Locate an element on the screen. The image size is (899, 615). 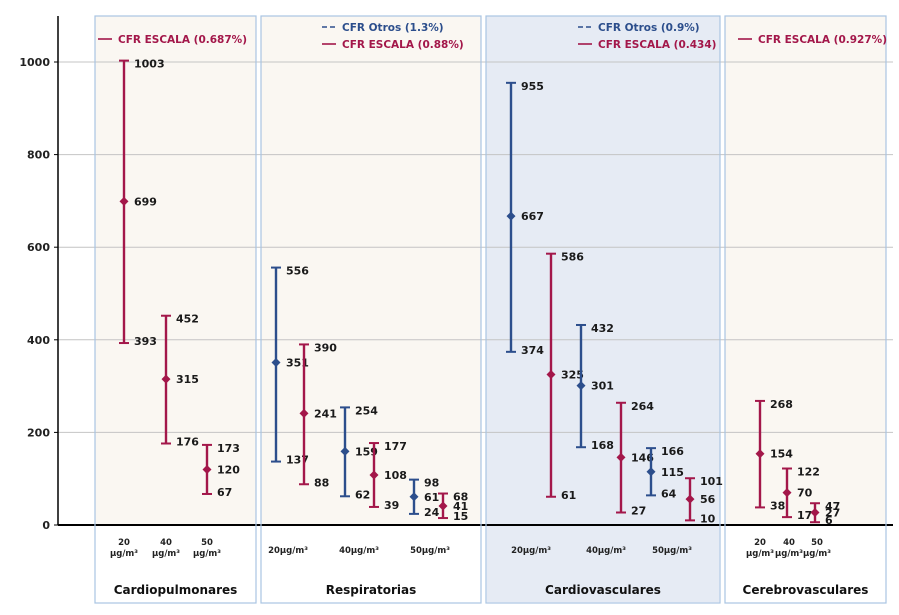
y-tick-label: 800 is located at coordinates (38, 155).